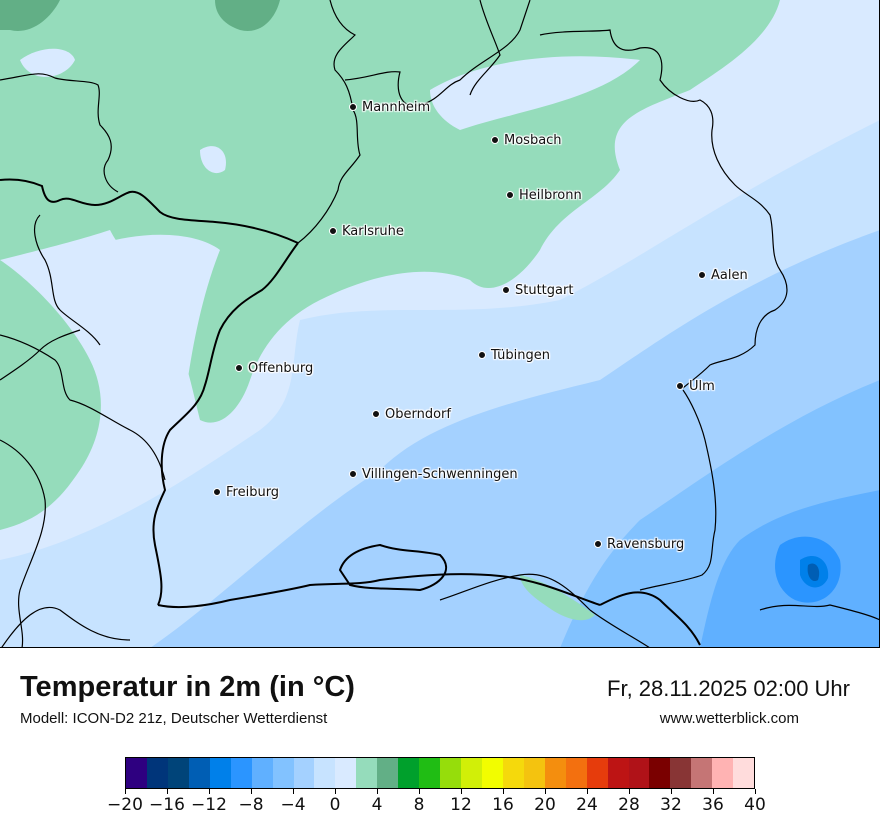  I want to click on city-label: Mosbach, so click(526, 140).